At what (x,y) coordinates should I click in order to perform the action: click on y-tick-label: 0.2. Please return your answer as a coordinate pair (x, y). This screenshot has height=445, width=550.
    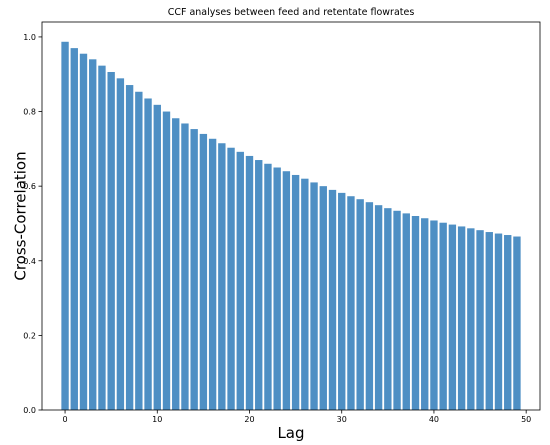
    Looking at the image, I should click on (29, 335).